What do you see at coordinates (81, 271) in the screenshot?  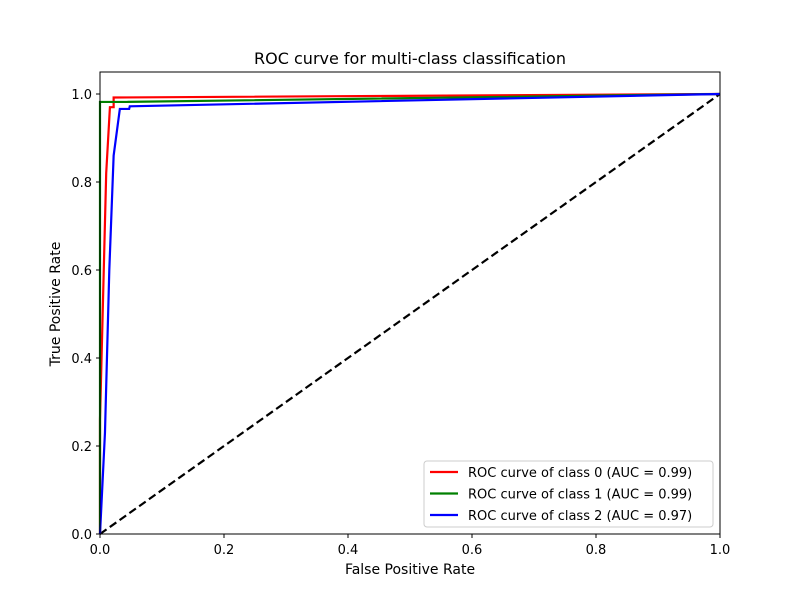 I see `y-tick-label: 0.6` at bounding box center [81, 271].